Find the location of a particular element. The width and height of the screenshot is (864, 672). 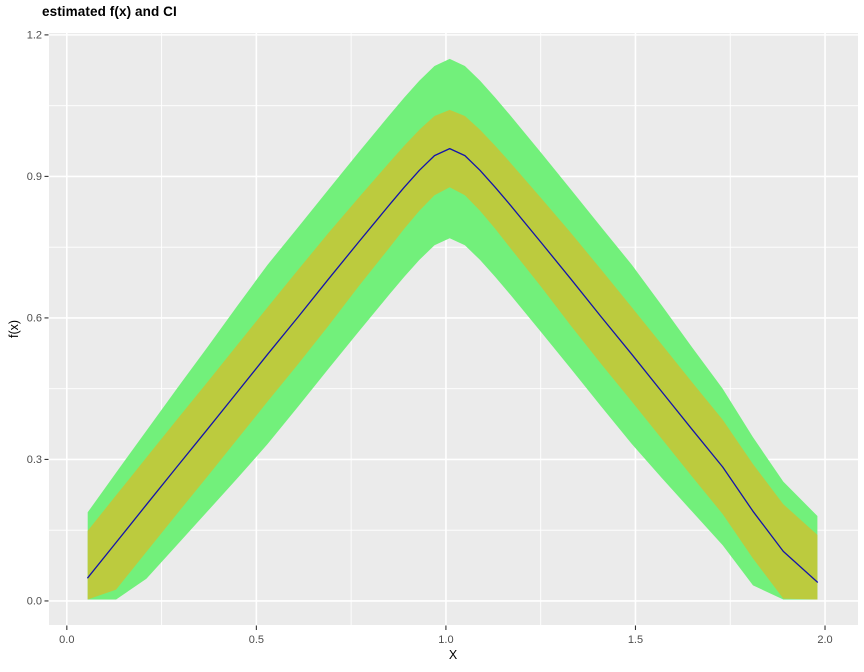

y-axis-title: f(x) is located at coordinates (14, 329).